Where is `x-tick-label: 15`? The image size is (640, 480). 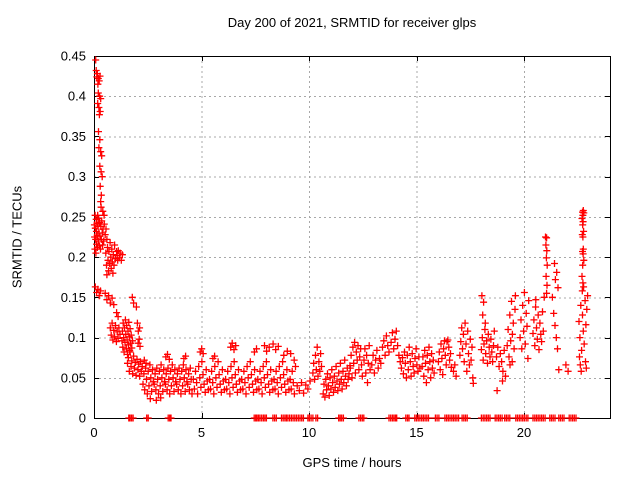
x-tick-label: 15 is located at coordinates (416, 432).